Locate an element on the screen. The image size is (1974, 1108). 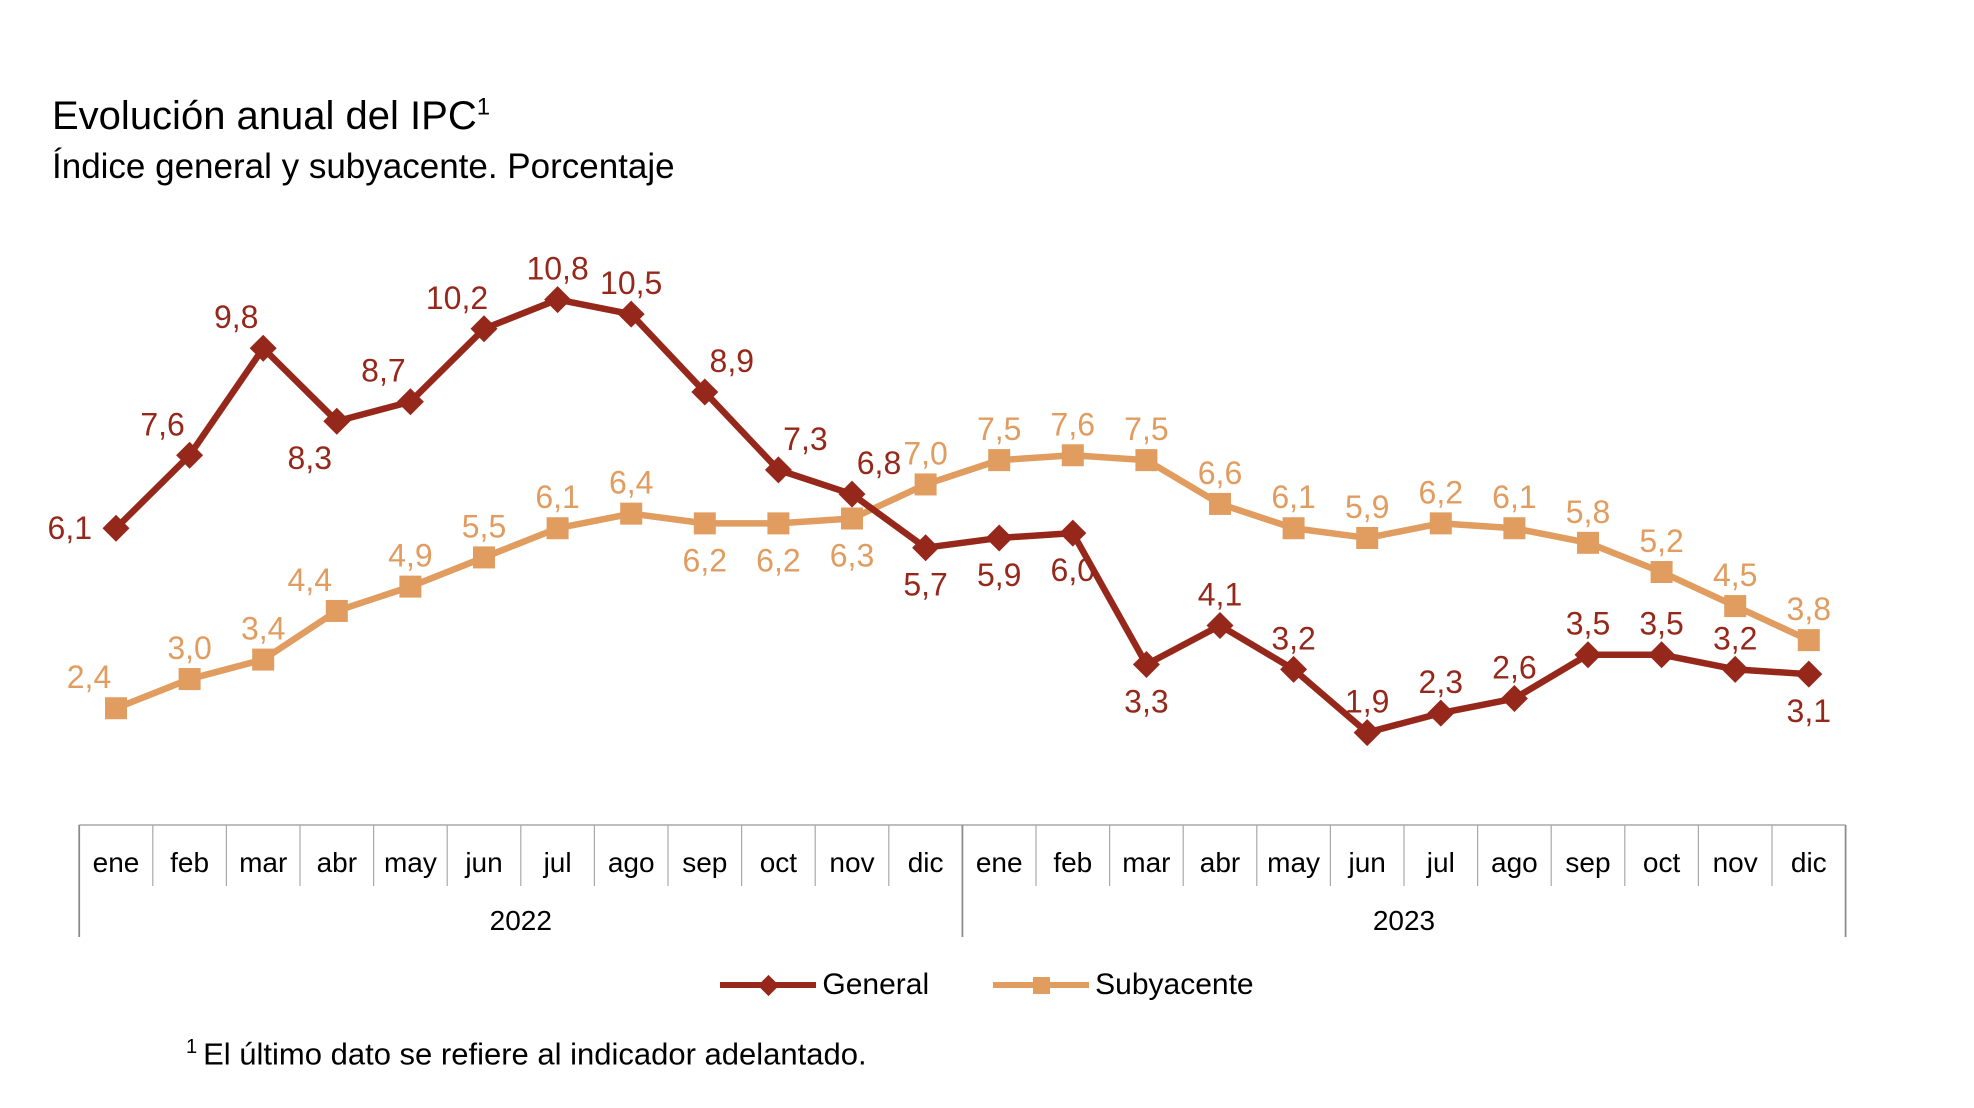
data-point-label-general: 3,1 is located at coordinates (1809, 711).